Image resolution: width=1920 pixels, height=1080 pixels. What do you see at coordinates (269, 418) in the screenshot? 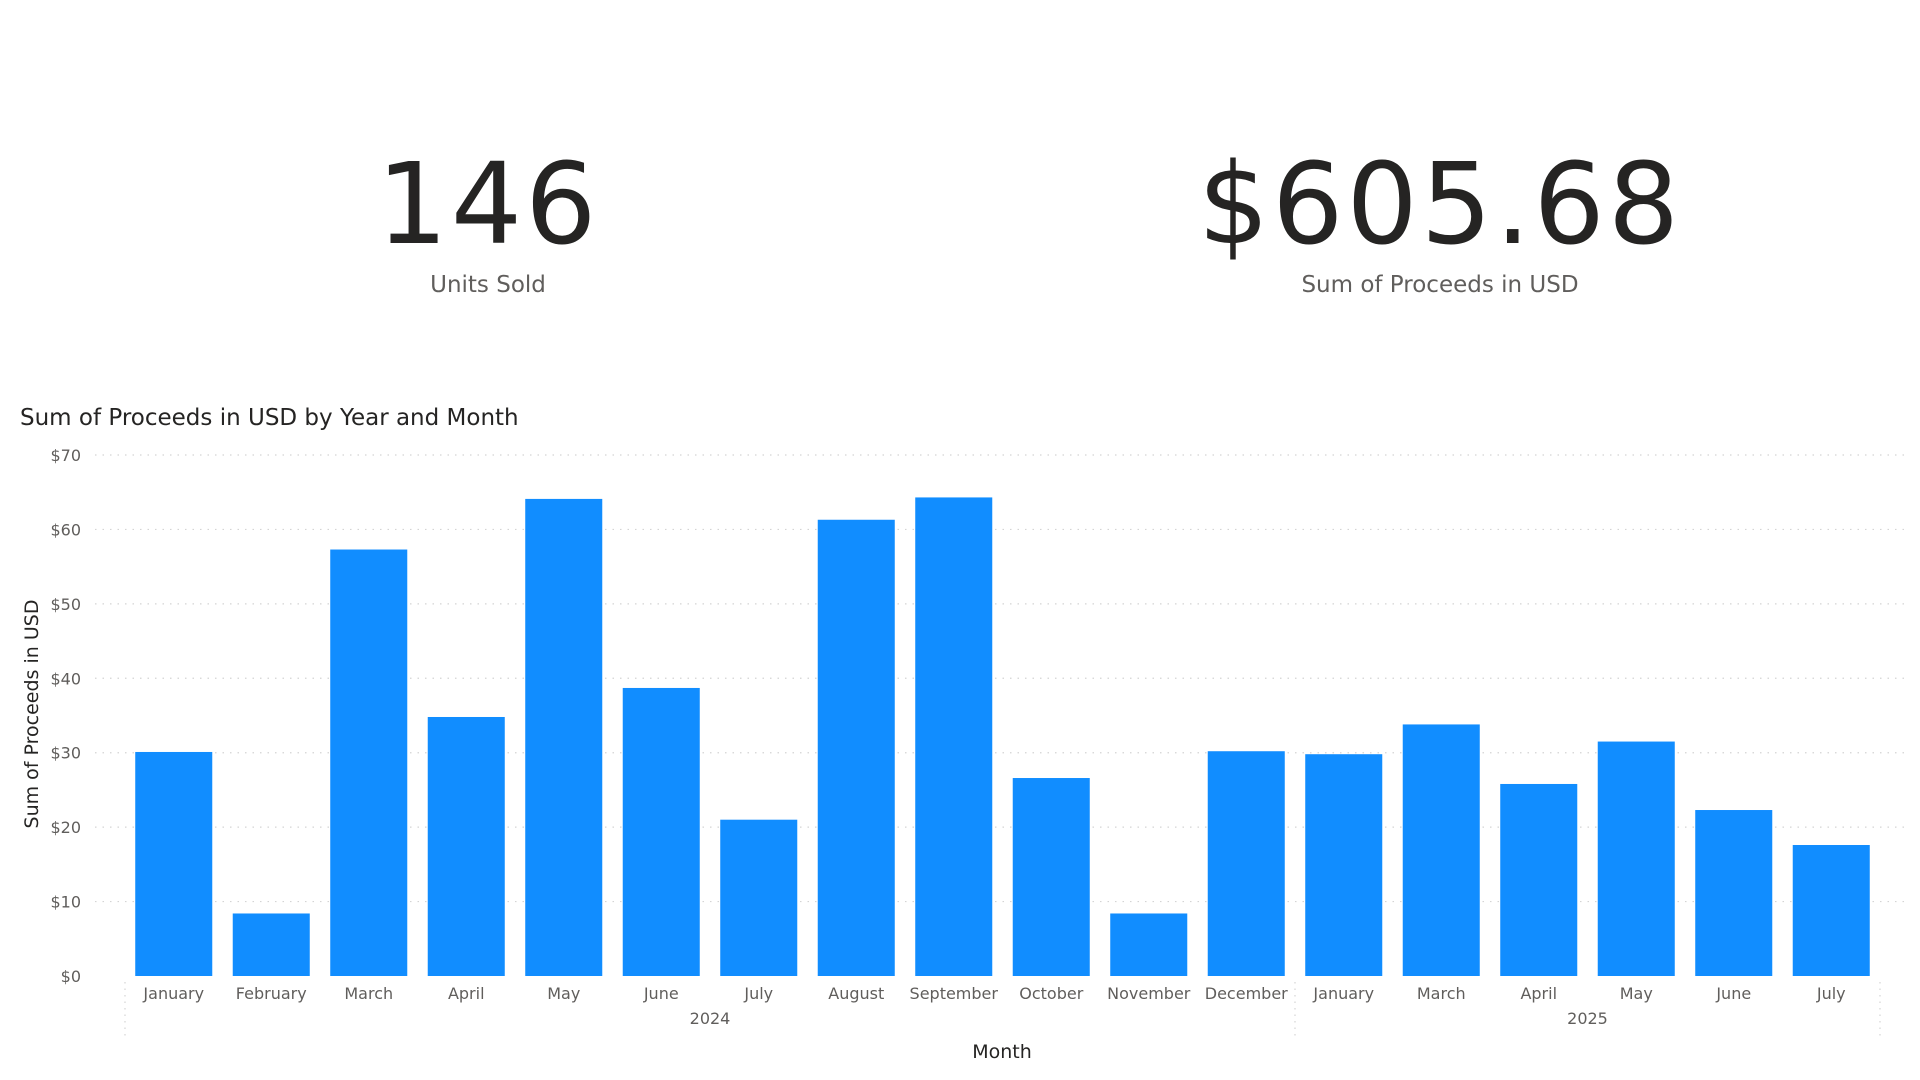
I see `chart-title: Sum of Proceeds in USD by Year and Month` at bounding box center [269, 418].